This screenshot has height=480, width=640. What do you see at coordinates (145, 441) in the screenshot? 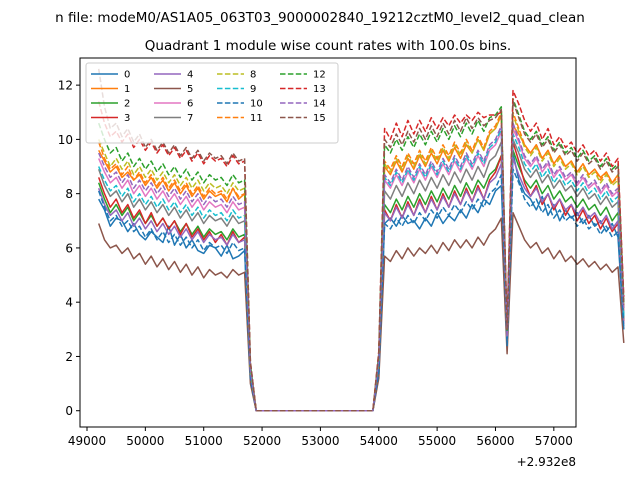
I see `x-tick-label-1: 50000` at bounding box center [145, 441].